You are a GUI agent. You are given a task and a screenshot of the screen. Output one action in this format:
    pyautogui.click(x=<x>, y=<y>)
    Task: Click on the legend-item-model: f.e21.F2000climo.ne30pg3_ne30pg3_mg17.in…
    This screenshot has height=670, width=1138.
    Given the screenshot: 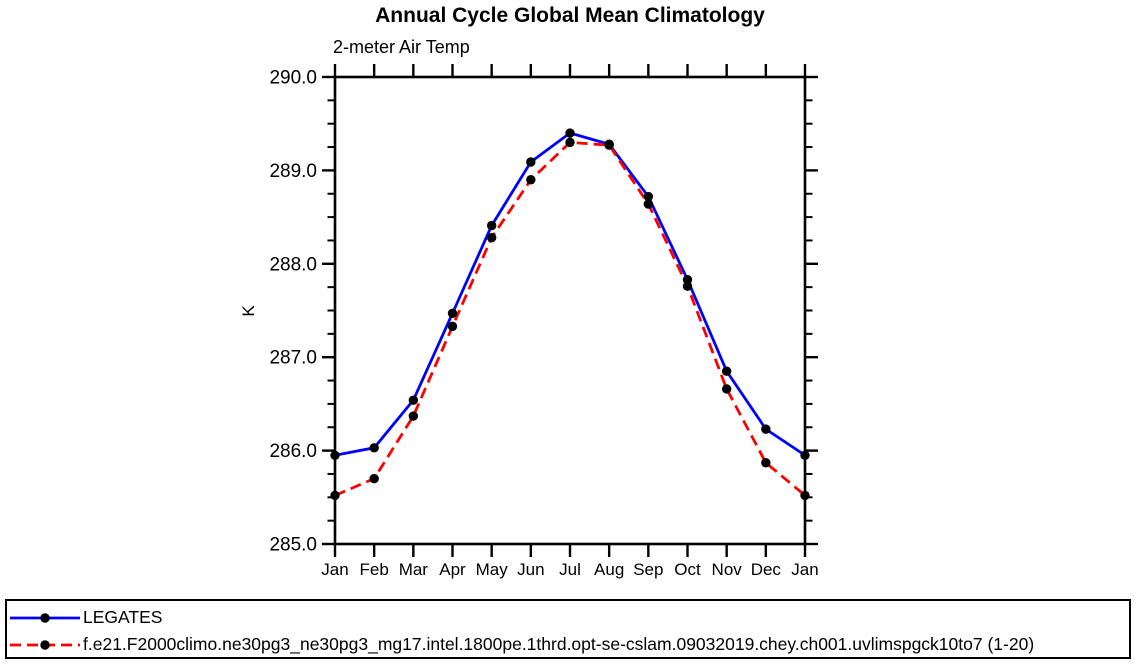 What is the action you would take?
    pyautogui.click(x=569, y=644)
    